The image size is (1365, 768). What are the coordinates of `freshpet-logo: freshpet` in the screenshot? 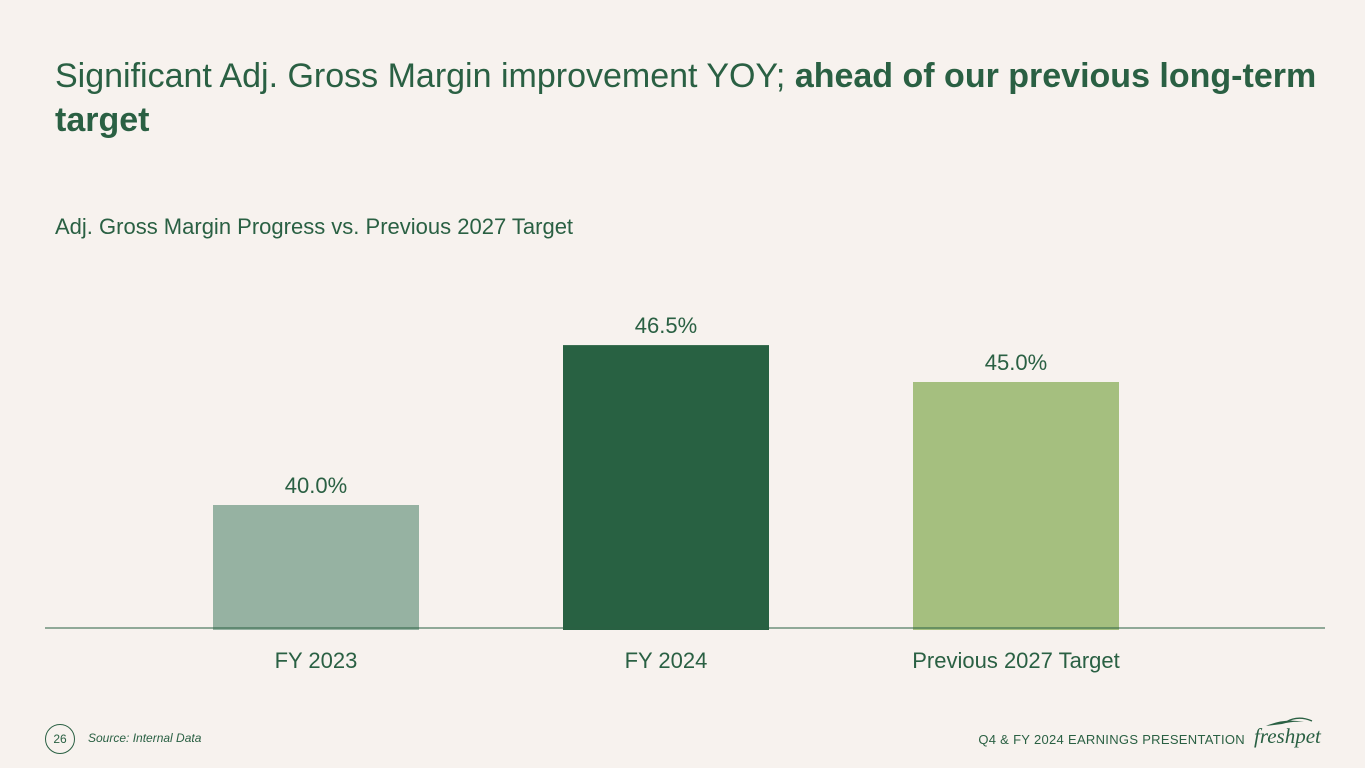 It's located at (1289, 733).